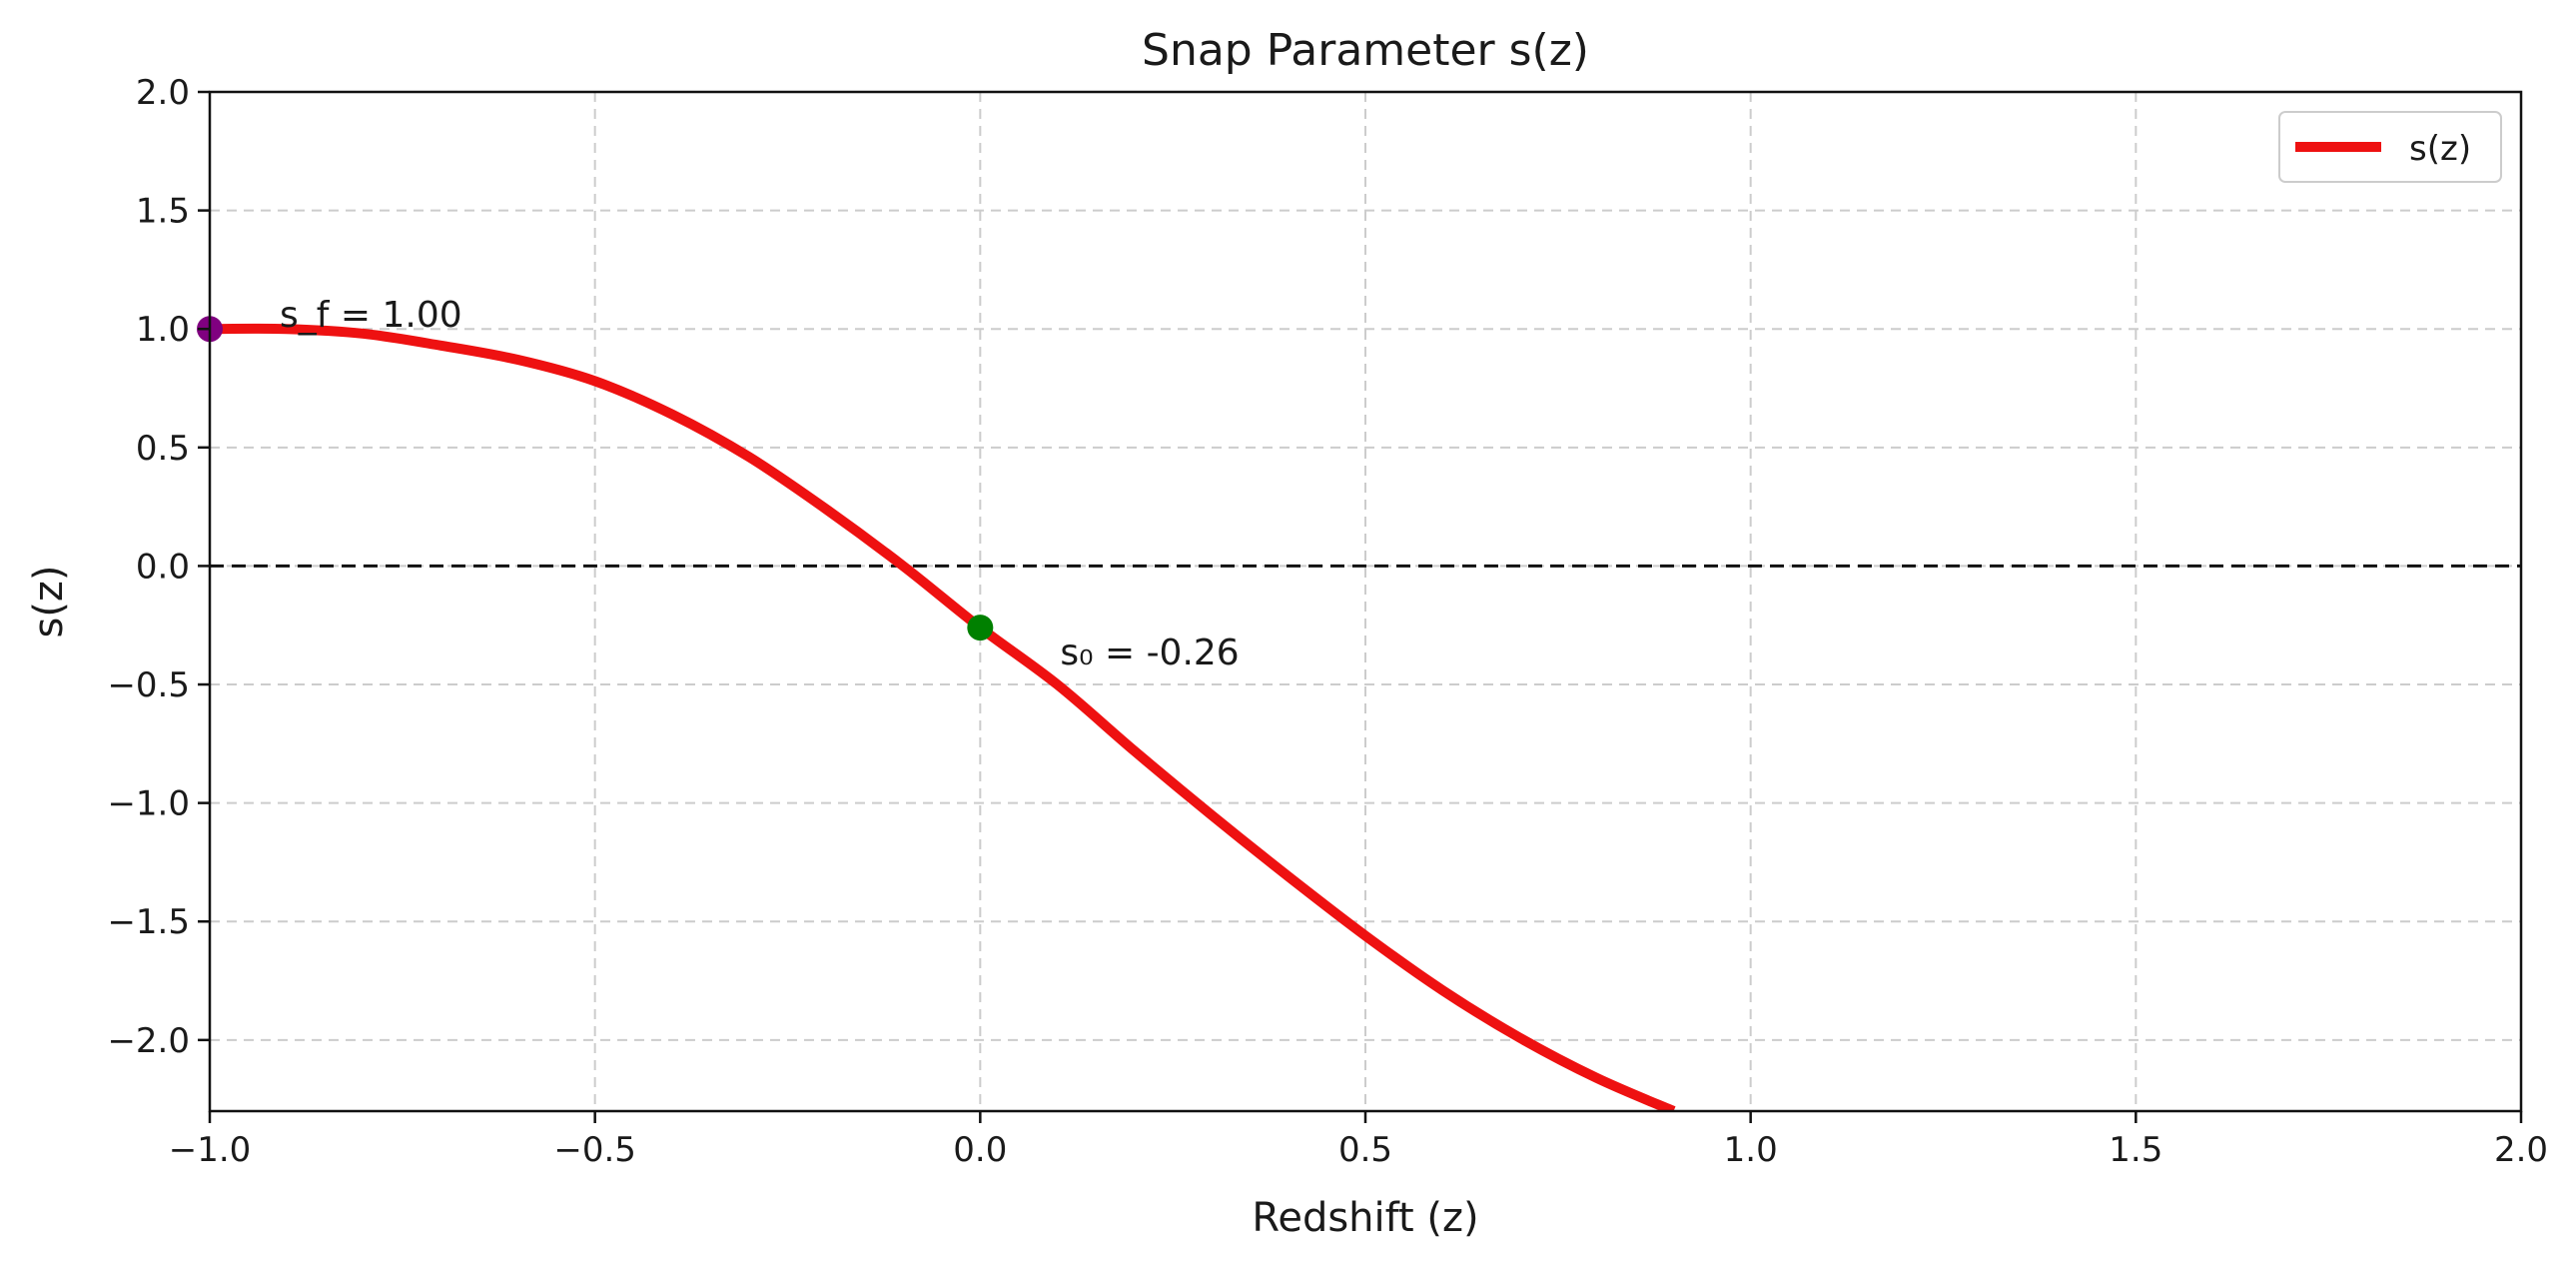  What do you see at coordinates (163, 93) in the screenshot?
I see `y-tick-label-8: 2.0` at bounding box center [163, 93].